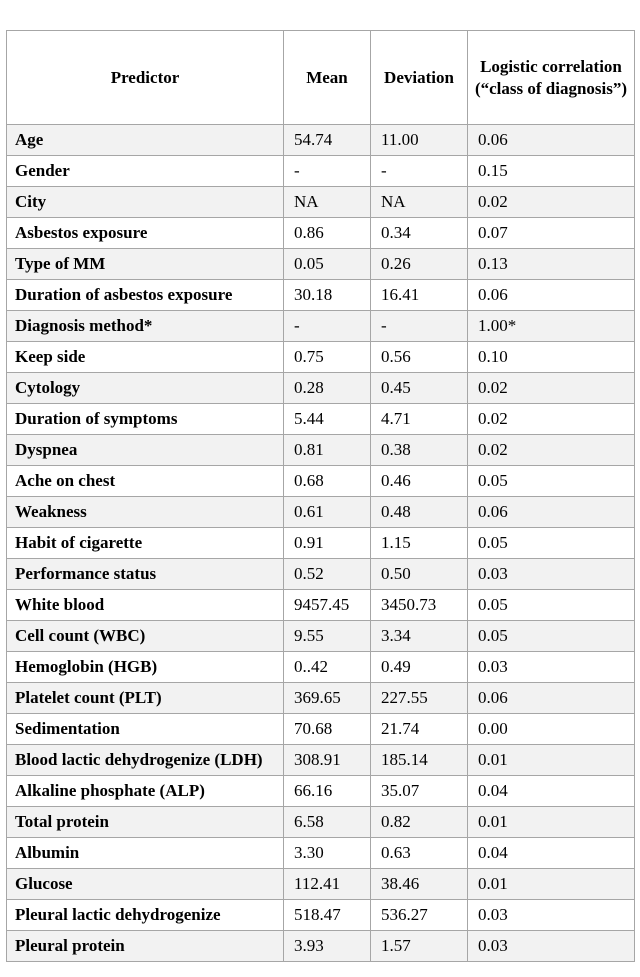 This screenshot has width=640, height=977. I want to click on table-row: Sedimentation 70.68 21.74 0.00, so click(320, 729).